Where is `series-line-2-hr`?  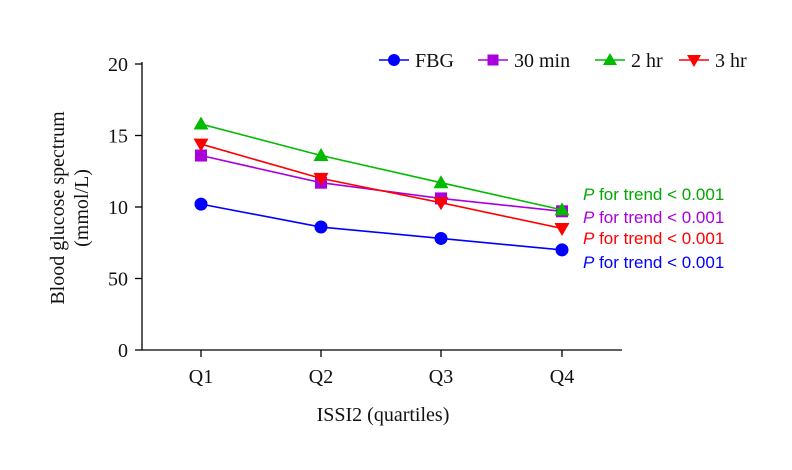
series-line-2-hr is located at coordinates (381, 167).